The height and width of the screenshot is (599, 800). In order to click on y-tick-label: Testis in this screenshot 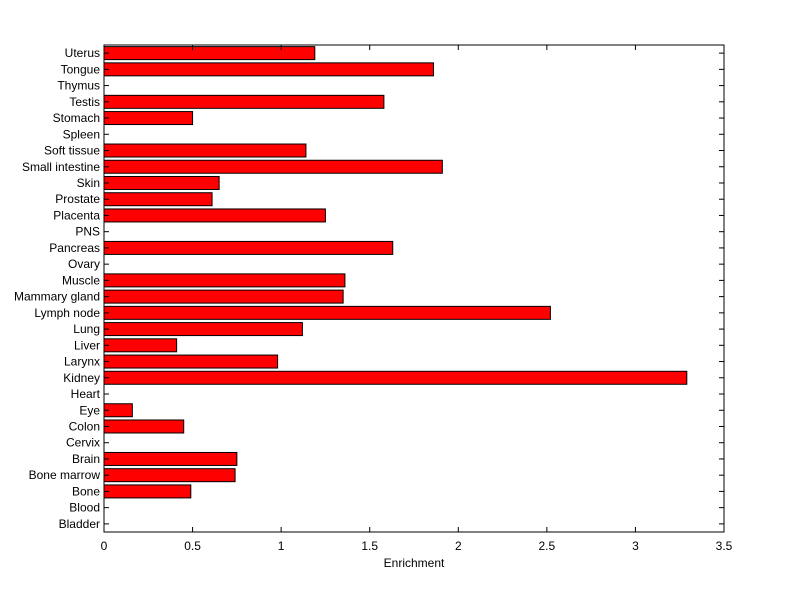, I will do `click(84, 102)`.